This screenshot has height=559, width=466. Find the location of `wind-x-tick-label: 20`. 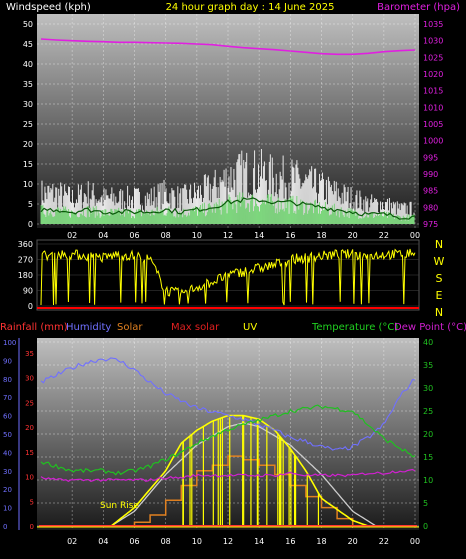

wind-x-tick-label: 20 is located at coordinates (353, 235).